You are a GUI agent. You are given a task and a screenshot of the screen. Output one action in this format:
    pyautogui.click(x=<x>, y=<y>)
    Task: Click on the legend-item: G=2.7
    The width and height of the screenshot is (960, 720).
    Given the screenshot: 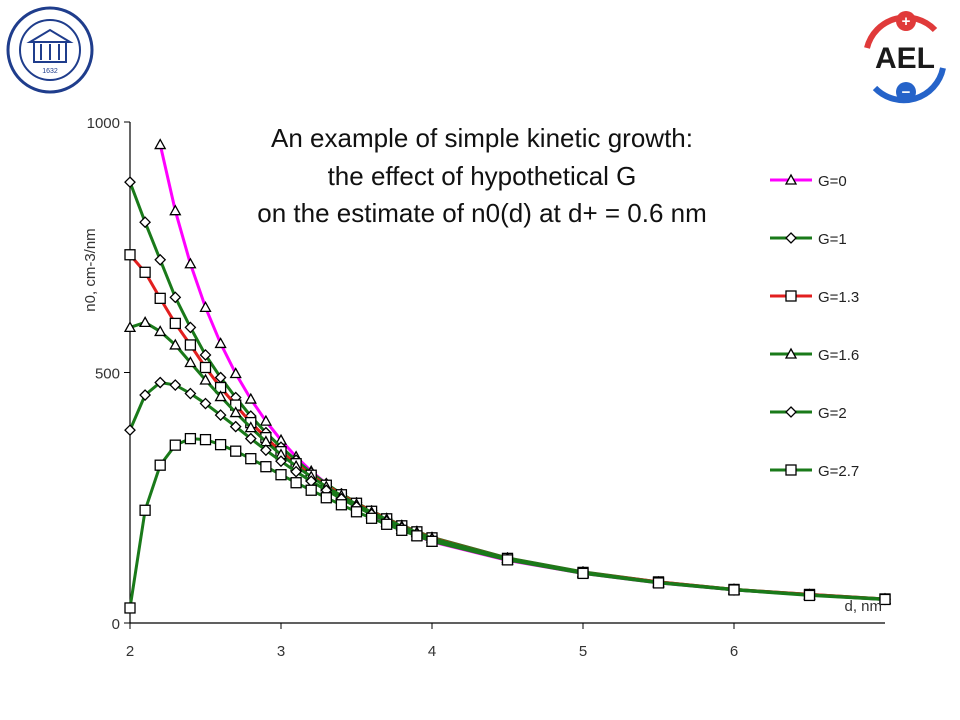 What is the action you would take?
    pyautogui.click(x=814, y=471)
    